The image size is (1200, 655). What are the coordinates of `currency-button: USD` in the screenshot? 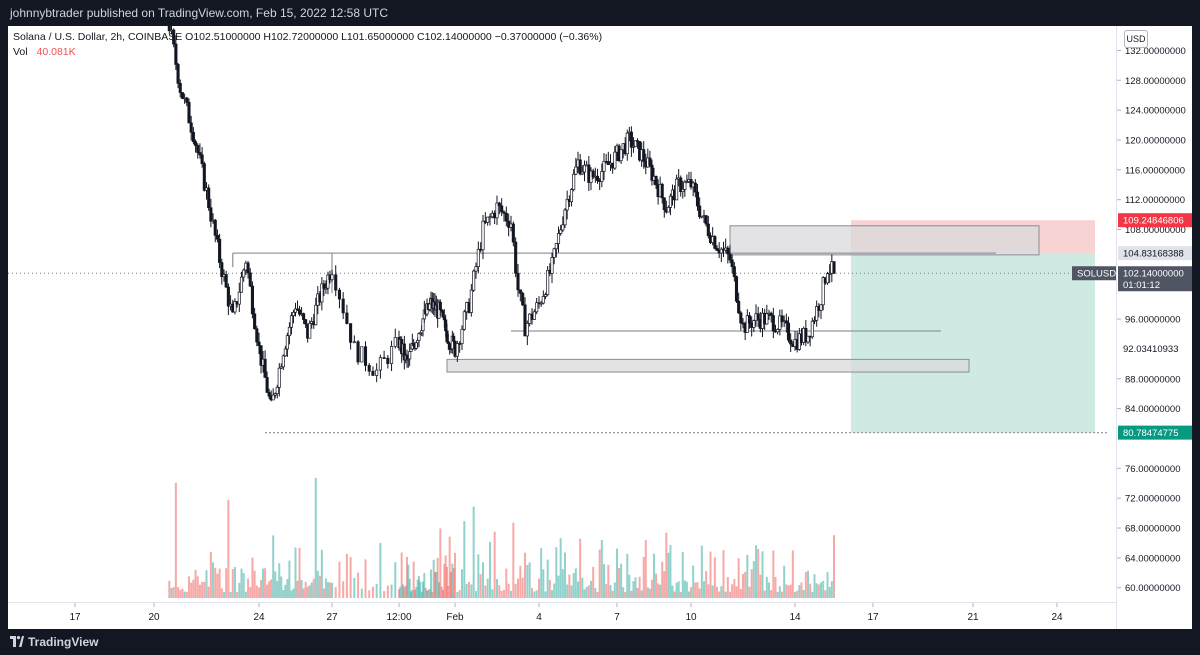 It's located at (1136, 39).